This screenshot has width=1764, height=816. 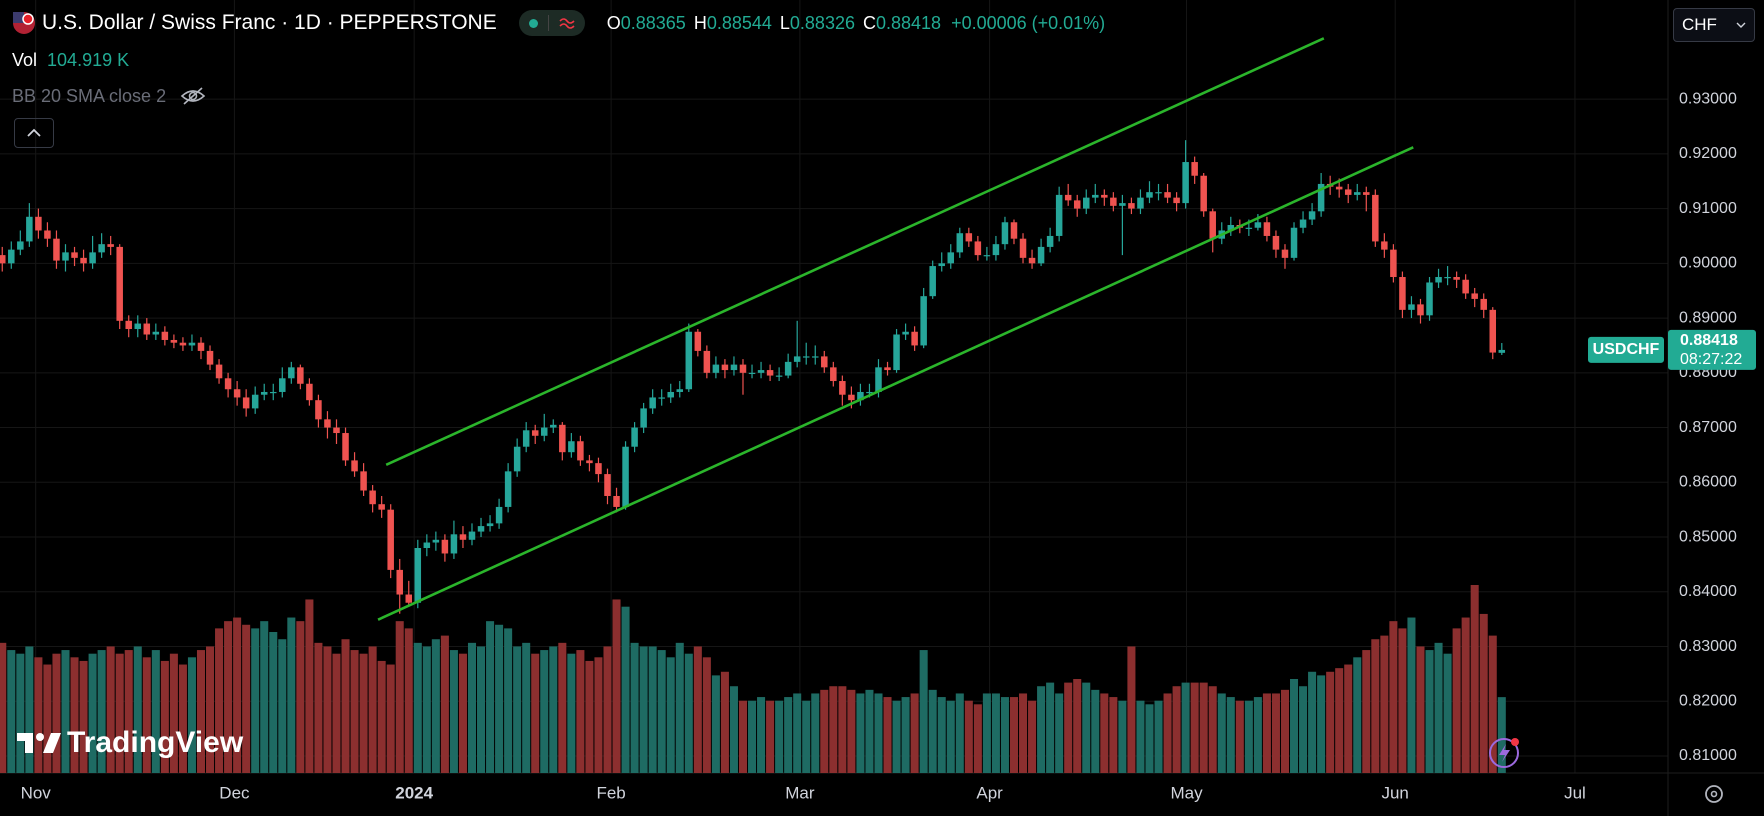 I want to click on last-price: 0.88418, so click(x=1709, y=340).